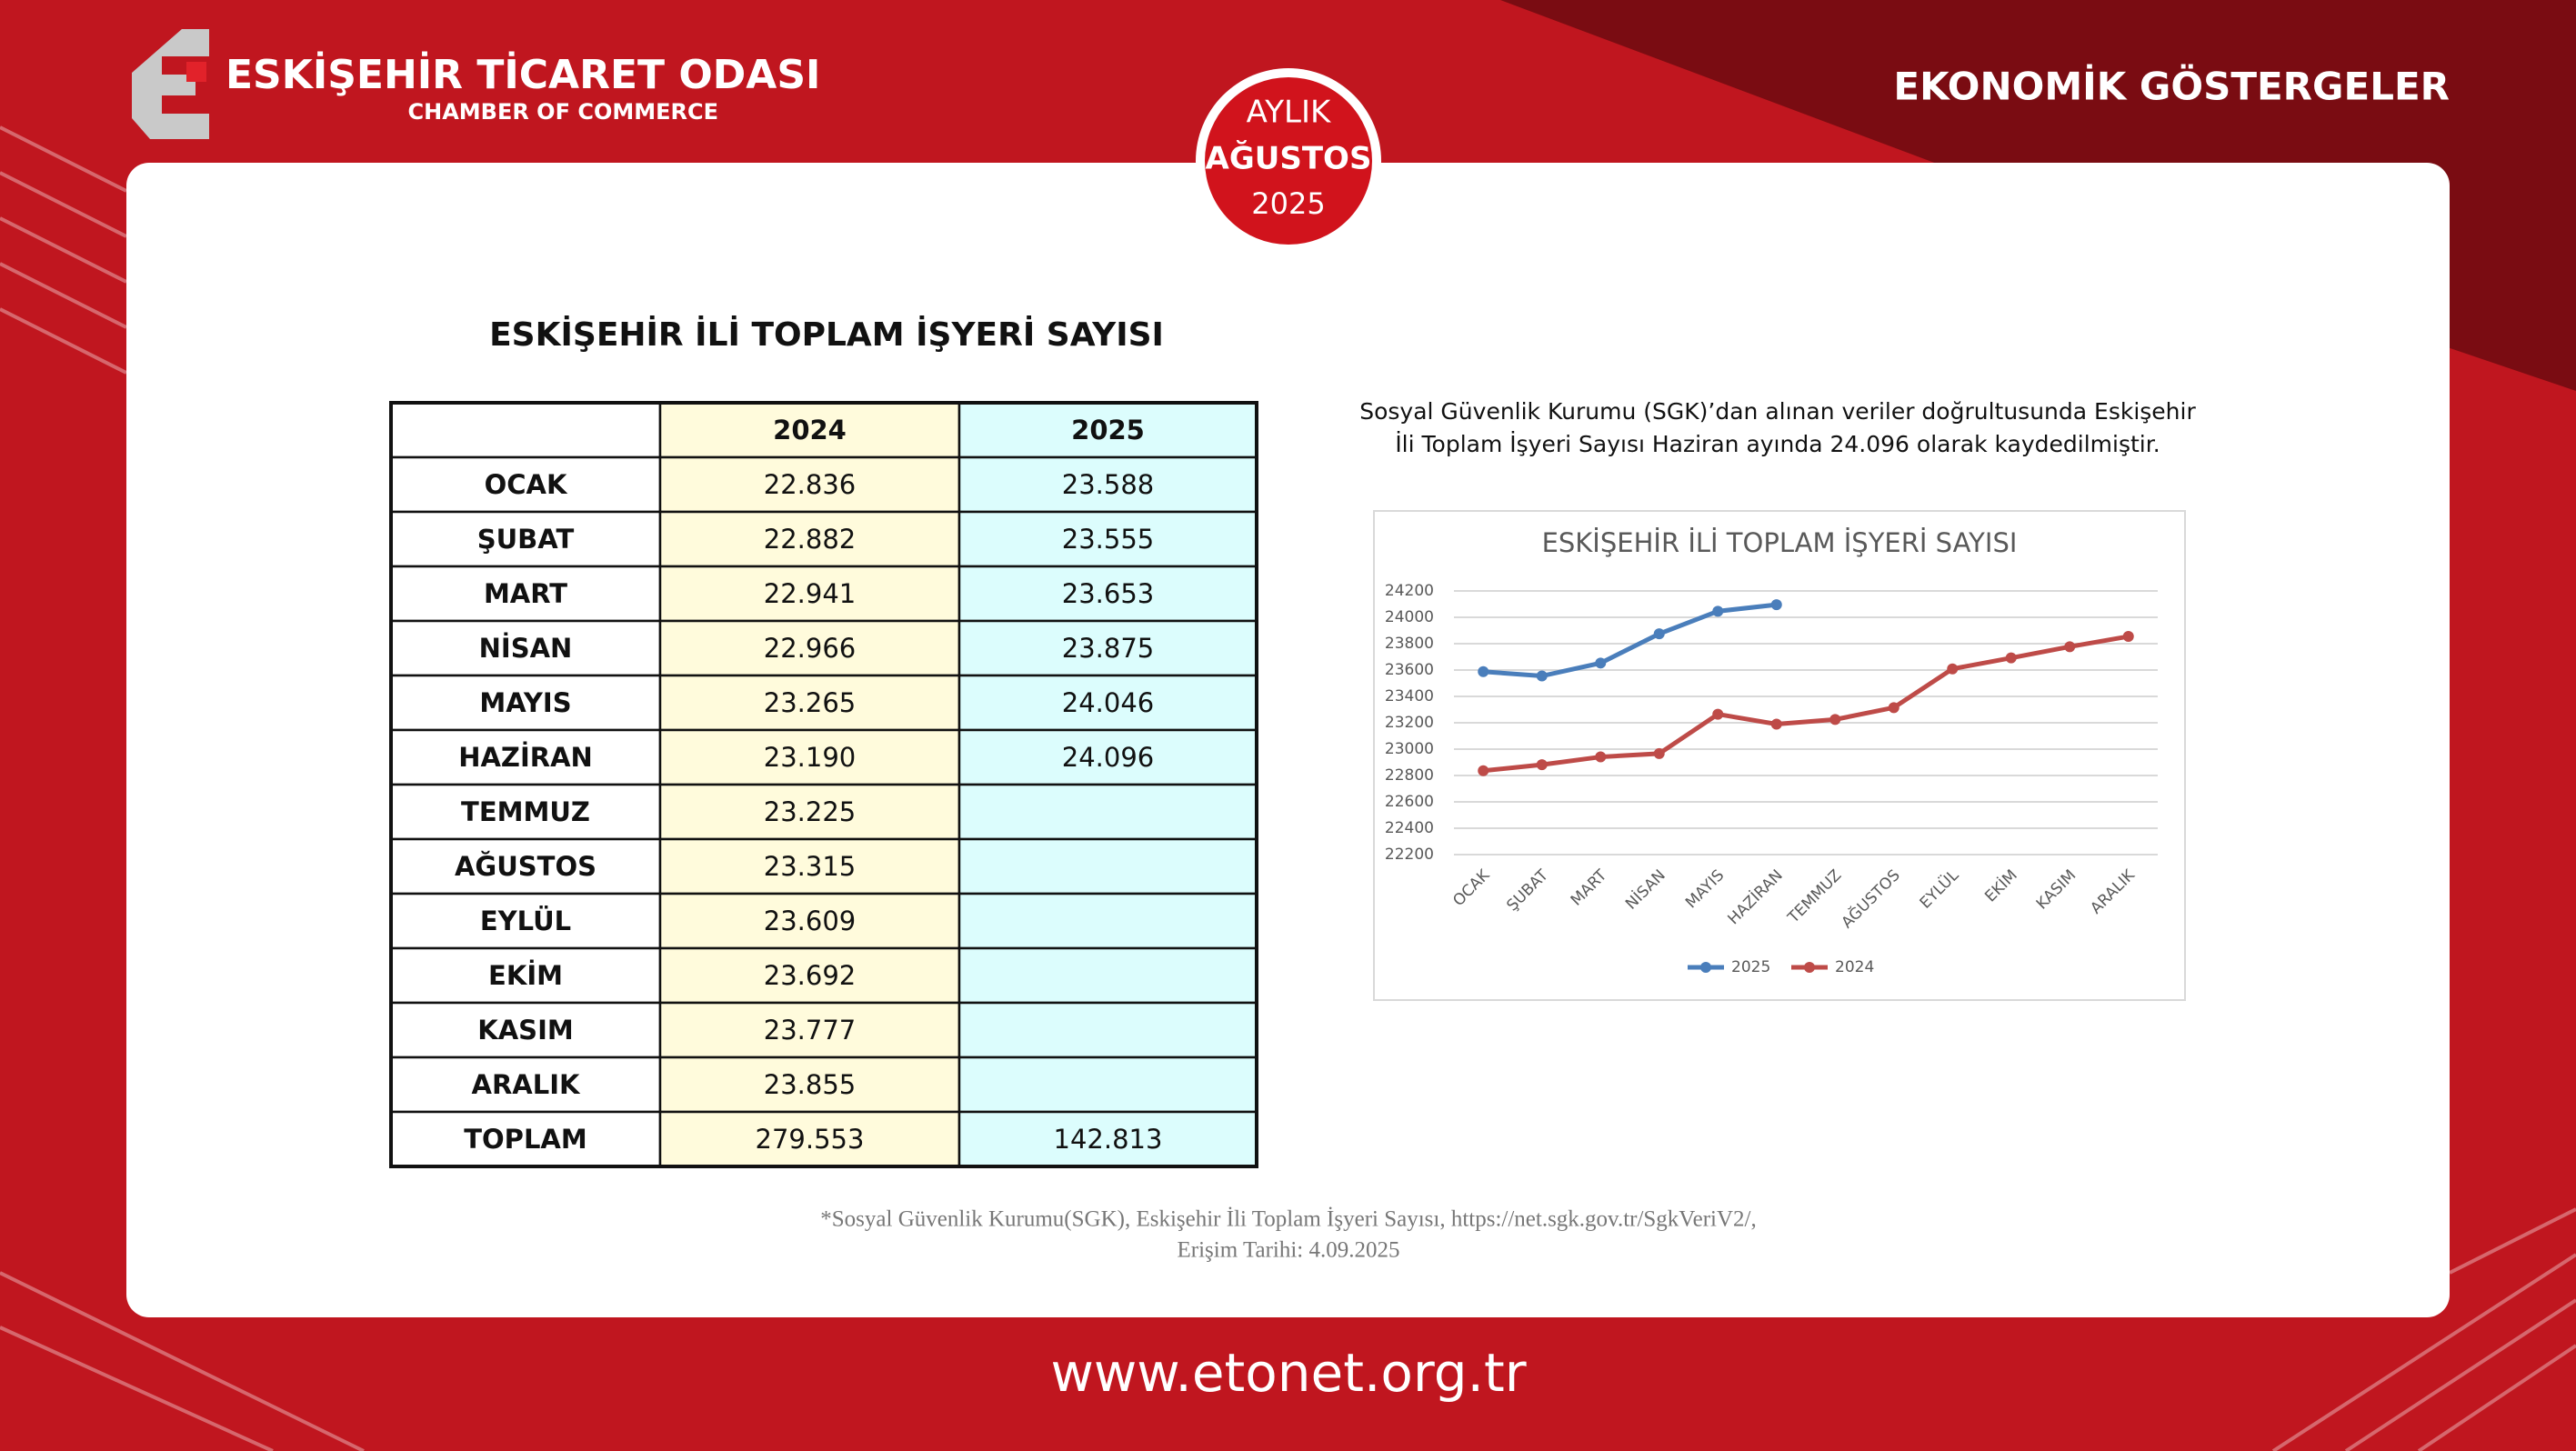 This screenshot has width=2576, height=1451. Describe the element at coordinates (1288, 203) in the screenshot. I see `badge-year: 2025` at that location.